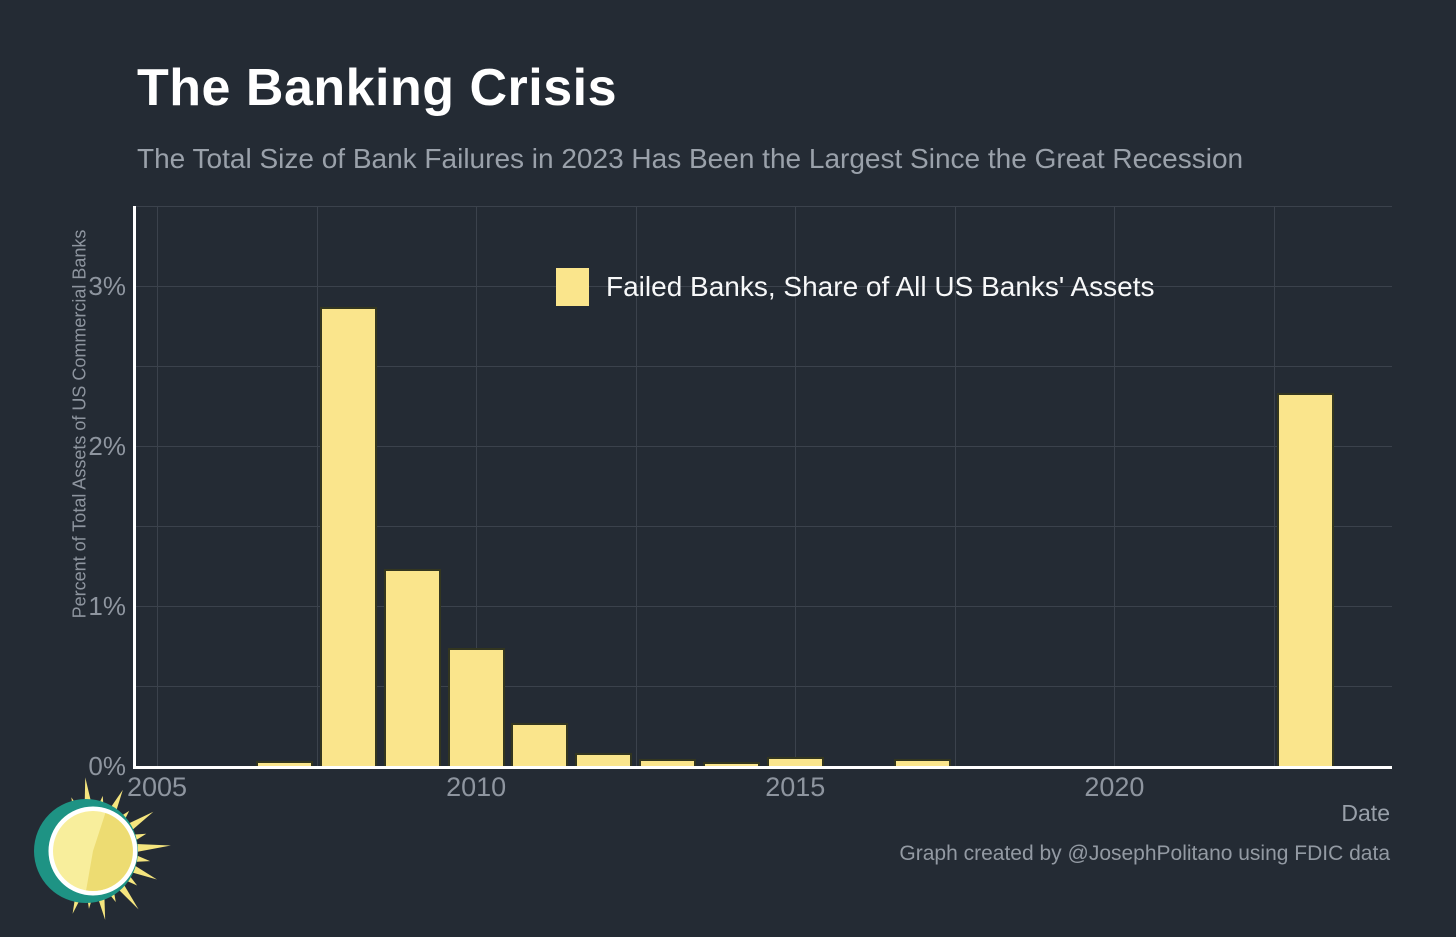  I want to click on x-tick-label: 2005, so click(157, 787).